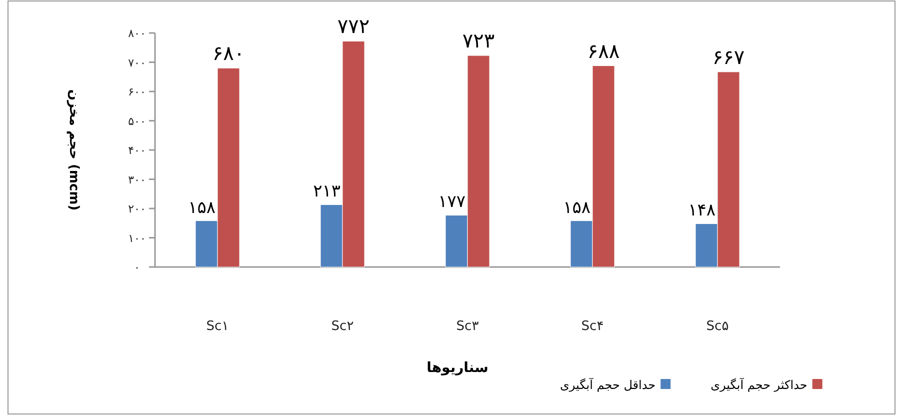 Image resolution: width=897 pixels, height=416 pixels. Describe the element at coordinates (137, 121) in the screenshot. I see `y-tick-label: ۵۰۰` at that location.